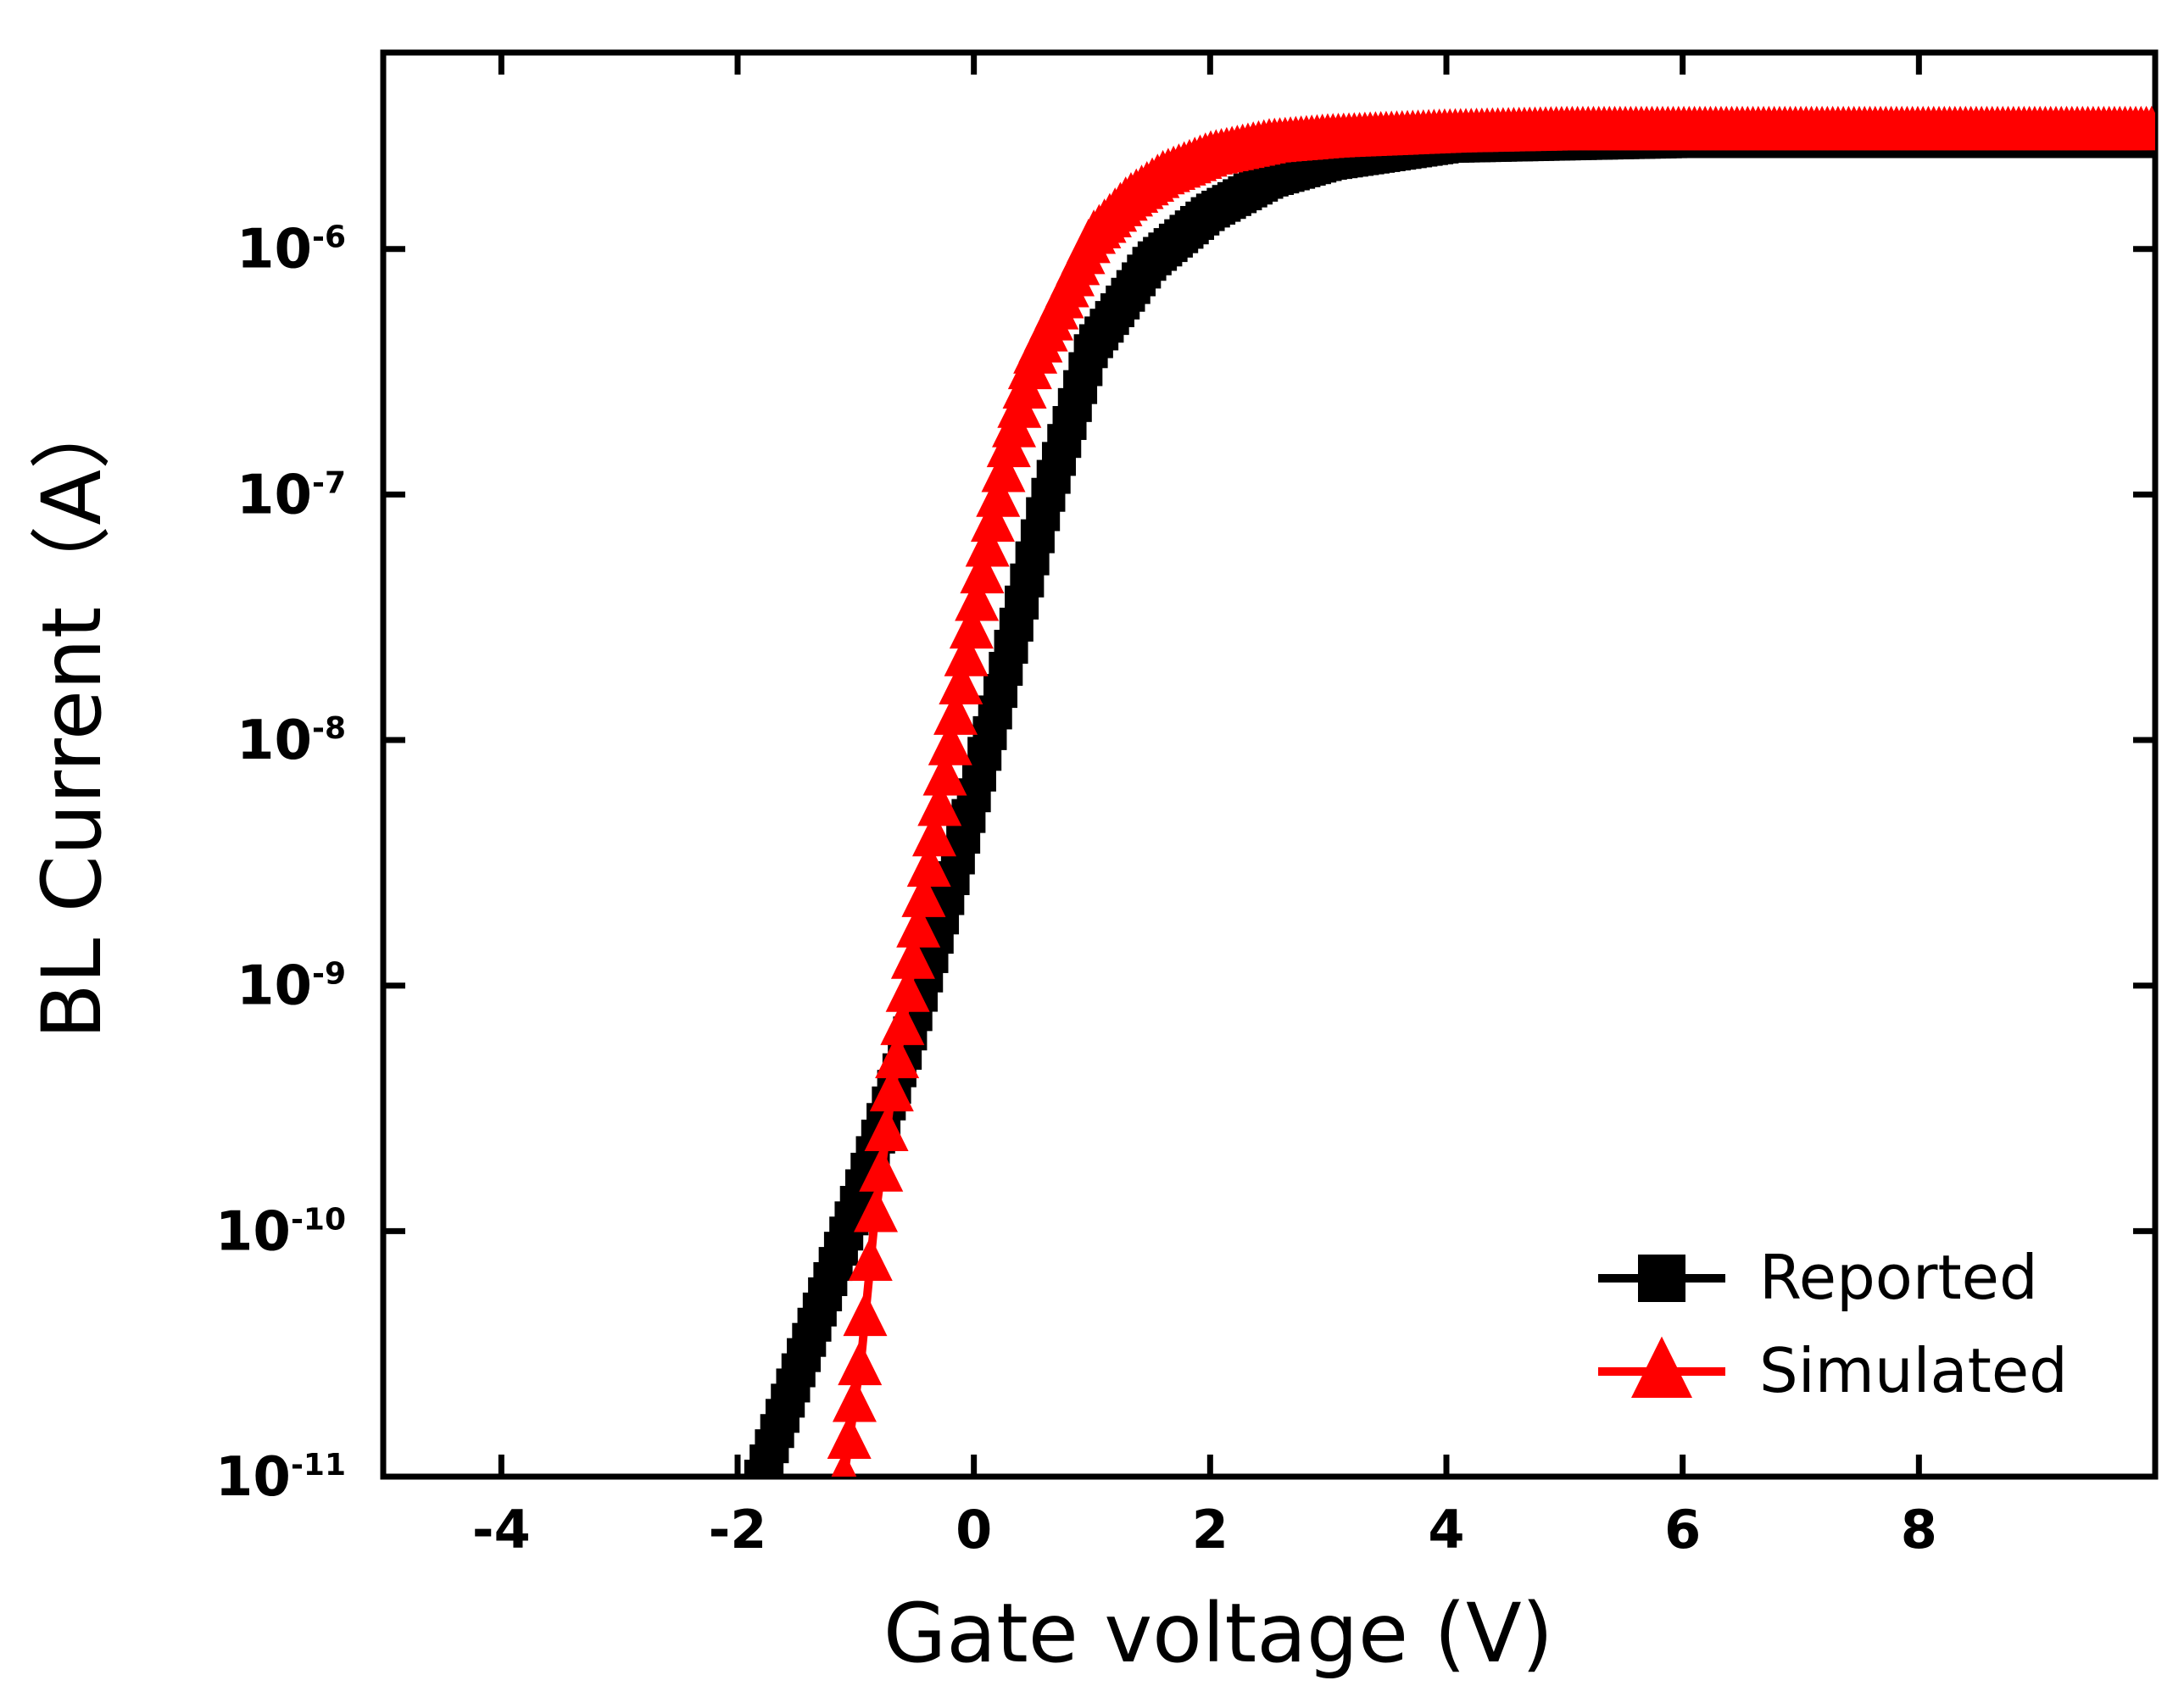 The height and width of the screenshot is (1686, 2184). What do you see at coordinates (1210, 1530) in the screenshot?
I see `x-tick-label: 2` at bounding box center [1210, 1530].